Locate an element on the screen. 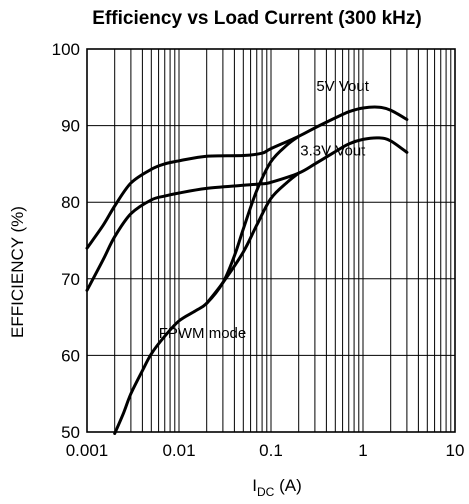 The height and width of the screenshot is (504, 469). x-axis-label: IDC (A) is located at coordinates (276, 487).